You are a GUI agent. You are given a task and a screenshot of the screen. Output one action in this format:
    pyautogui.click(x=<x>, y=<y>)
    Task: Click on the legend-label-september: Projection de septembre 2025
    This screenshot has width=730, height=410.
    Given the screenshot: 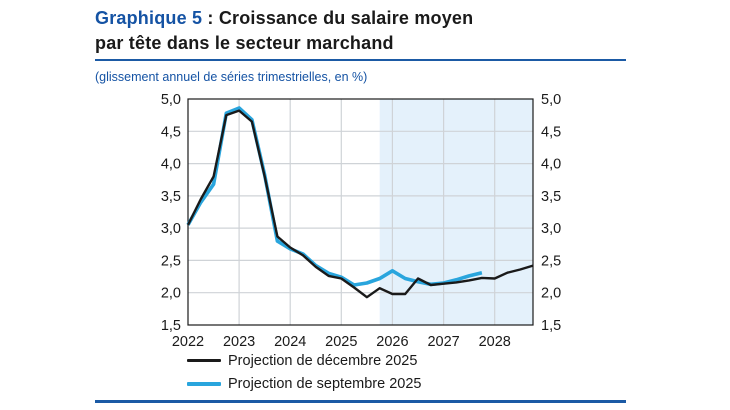 What is the action you would take?
    pyautogui.click(x=325, y=383)
    